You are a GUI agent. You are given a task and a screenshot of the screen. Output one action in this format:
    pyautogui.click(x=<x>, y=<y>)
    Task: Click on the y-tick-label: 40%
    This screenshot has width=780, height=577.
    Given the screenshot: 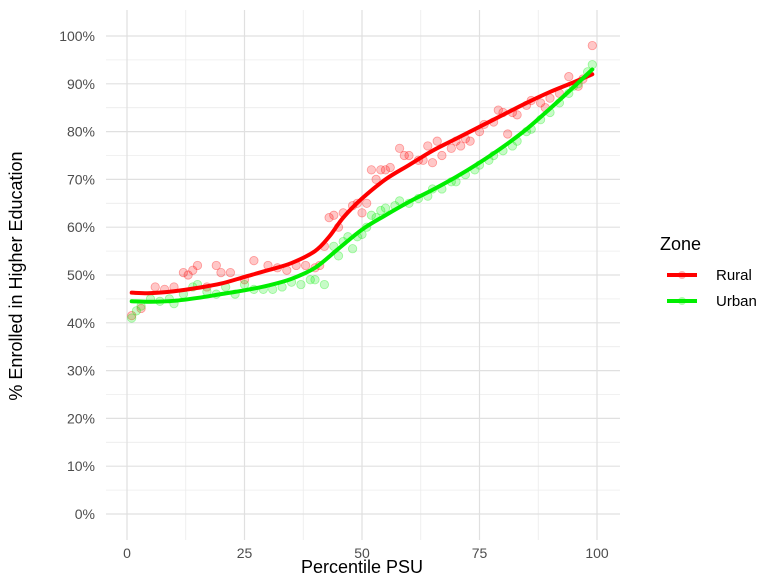 What is the action you would take?
    pyautogui.click(x=81, y=323)
    